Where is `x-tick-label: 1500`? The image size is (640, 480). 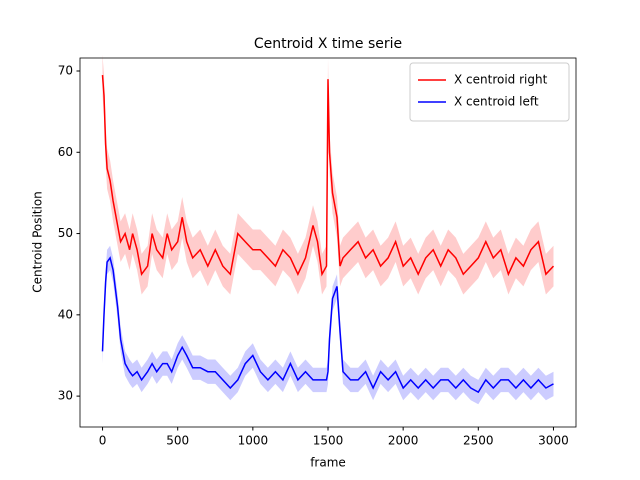
x-tick-label: 1500 is located at coordinates (328, 441).